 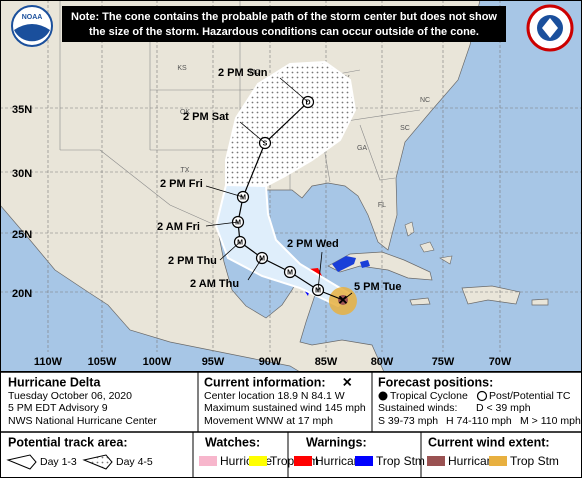 I want to click on storm-name: Hurricane Delta, so click(x=54, y=382).